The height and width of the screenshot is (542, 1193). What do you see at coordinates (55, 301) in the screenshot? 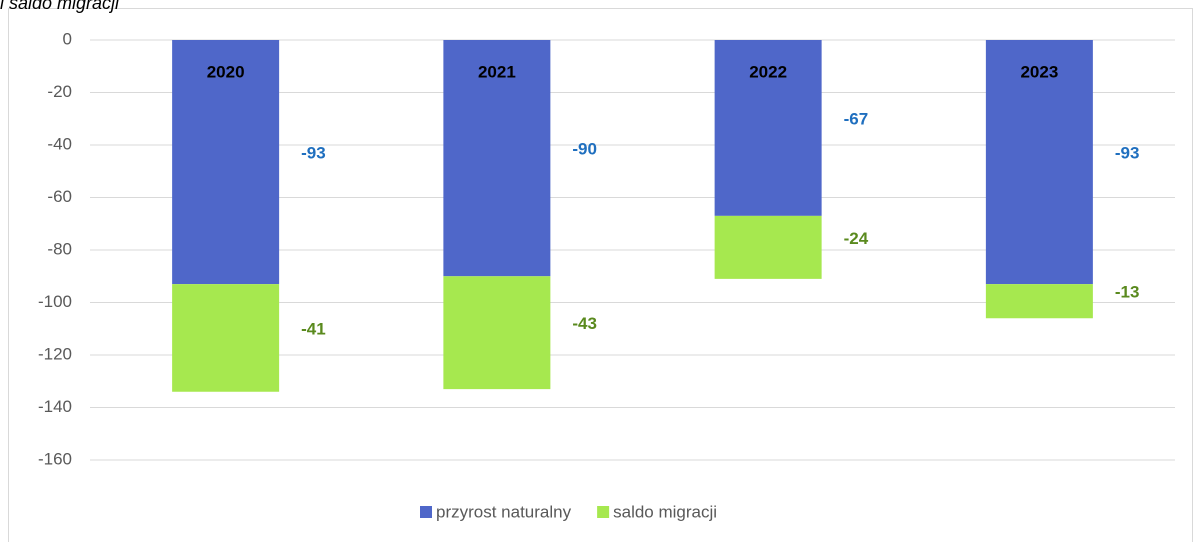
I see `y-tick-label: -100` at bounding box center [55, 301].